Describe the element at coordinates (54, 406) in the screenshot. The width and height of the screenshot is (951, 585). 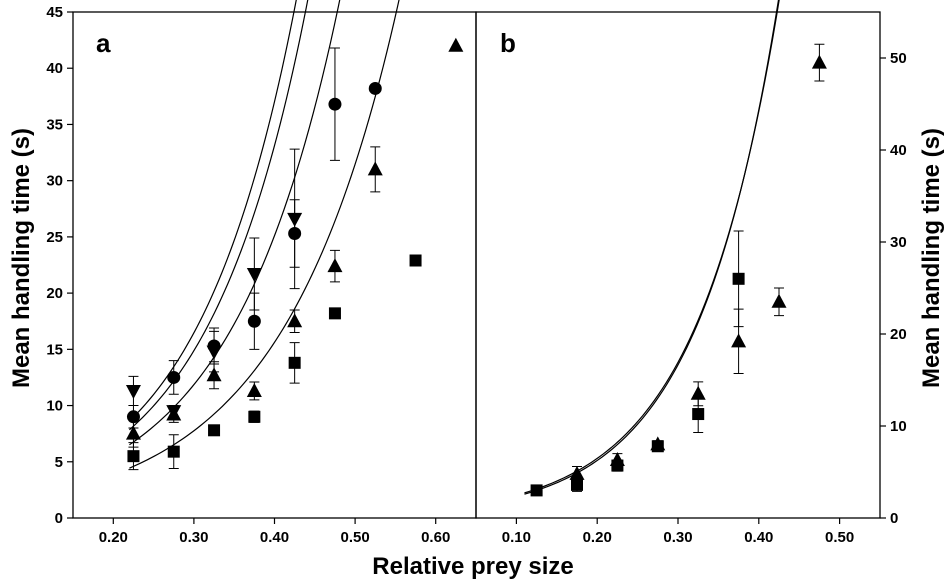
I see `panel-a-y-tick-label: 10` at that location.